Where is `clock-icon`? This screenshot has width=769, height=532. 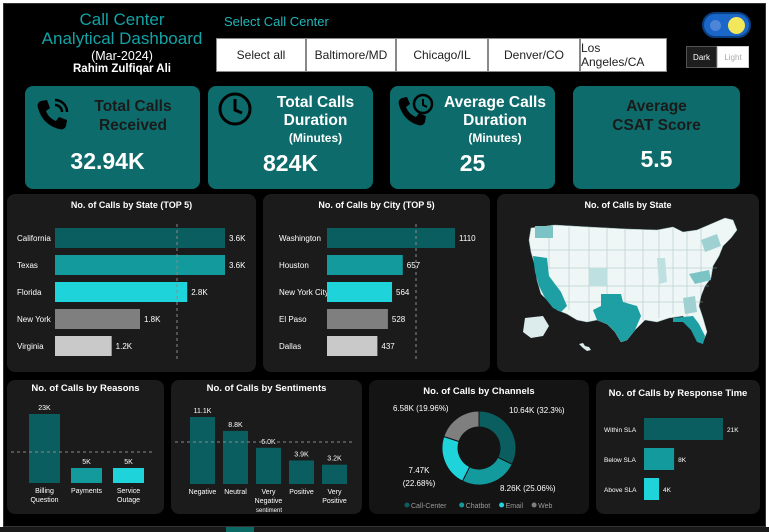
clock-icon is located at coordinates (235, 109).